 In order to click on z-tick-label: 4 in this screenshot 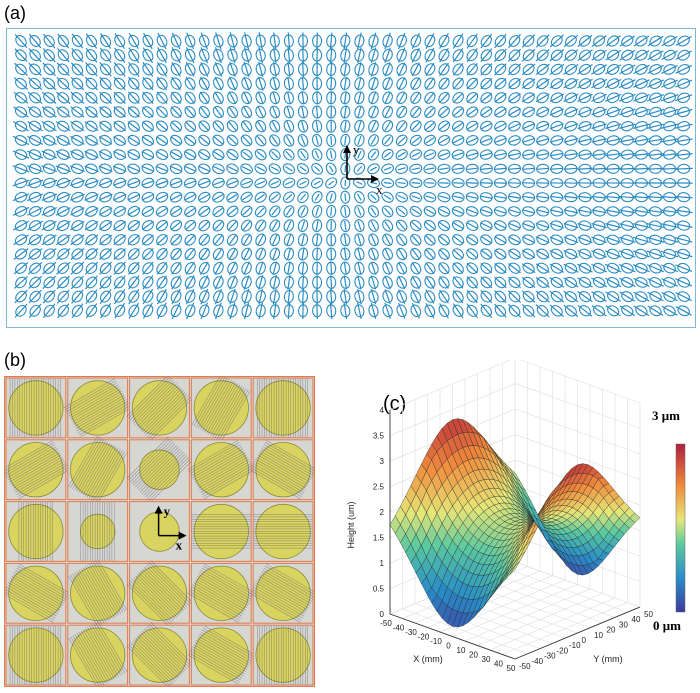, I will do `click(382, 410)`.